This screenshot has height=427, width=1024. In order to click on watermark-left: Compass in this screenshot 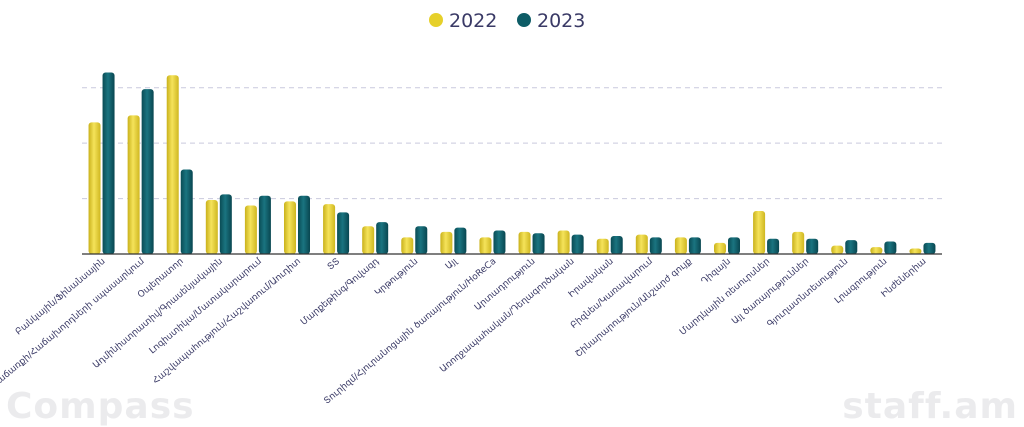, I will do `click(100, 406)`.